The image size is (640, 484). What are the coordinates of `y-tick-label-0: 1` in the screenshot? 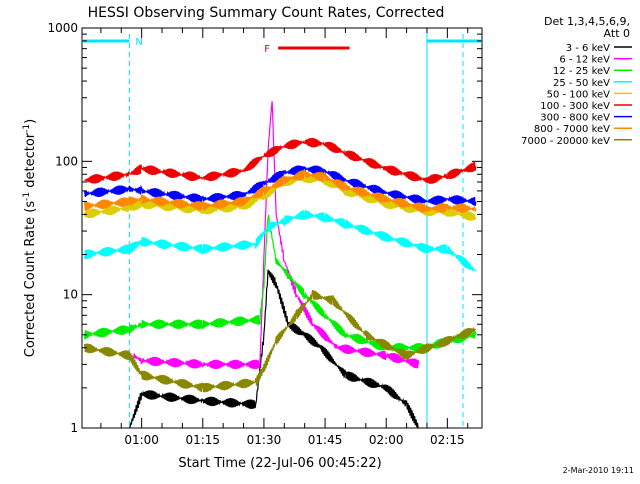 It's located at (74, 428).